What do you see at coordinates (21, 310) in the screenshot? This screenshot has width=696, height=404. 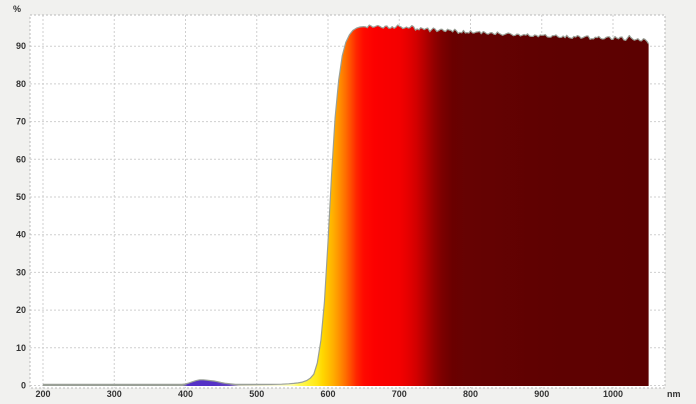 I see `y-tick-label: 20` at bounding box center [21, 310].